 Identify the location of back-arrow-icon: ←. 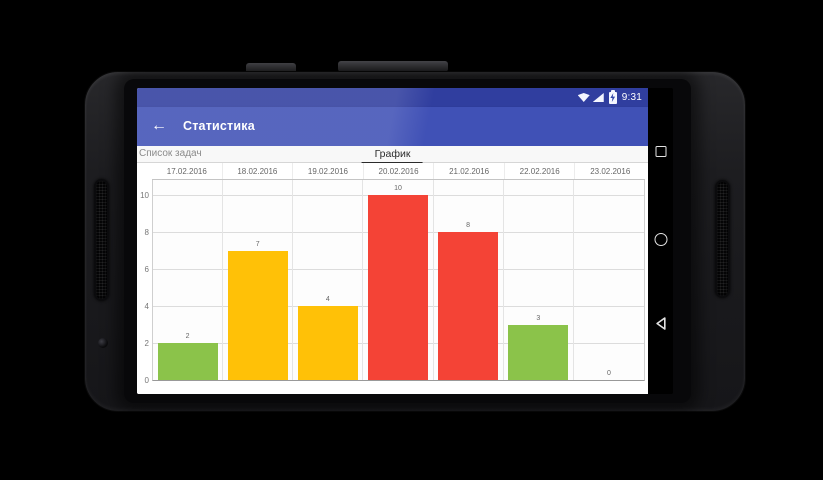
(159, 125).